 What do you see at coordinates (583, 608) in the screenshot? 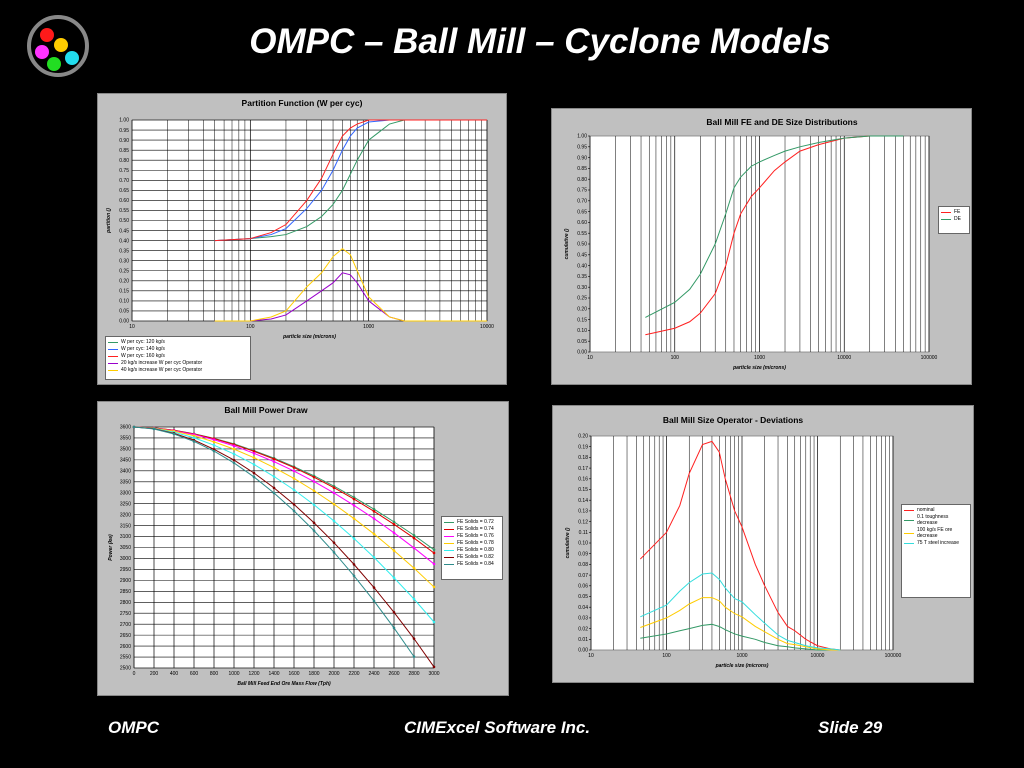
I see `y-tick-label: 0.04` at bounding box center [583, 608].